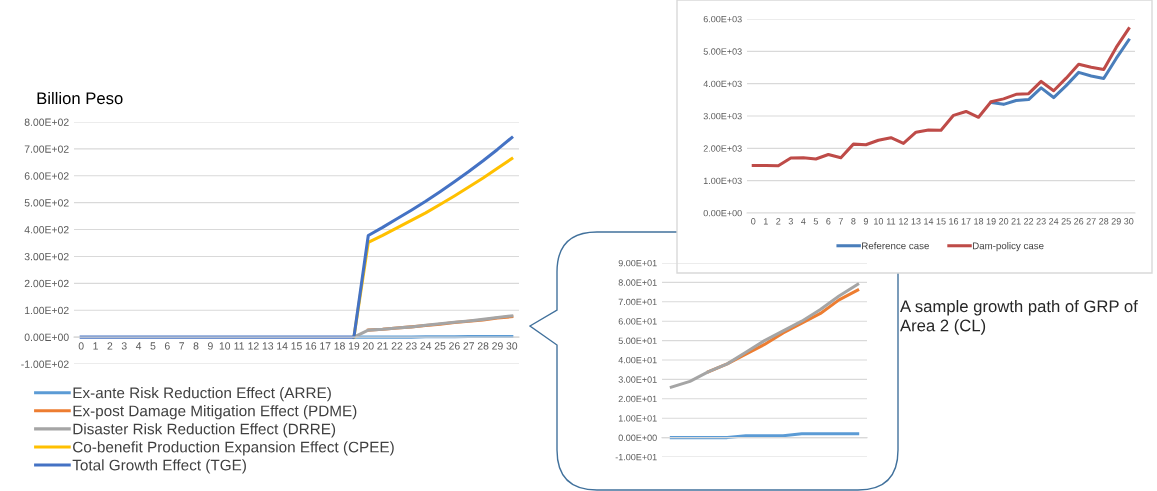  What do you see at coordinates (46, 230) in the screenshot?
I see `y-tick-label: 4.00E+02` at bounding box center [46, 230].